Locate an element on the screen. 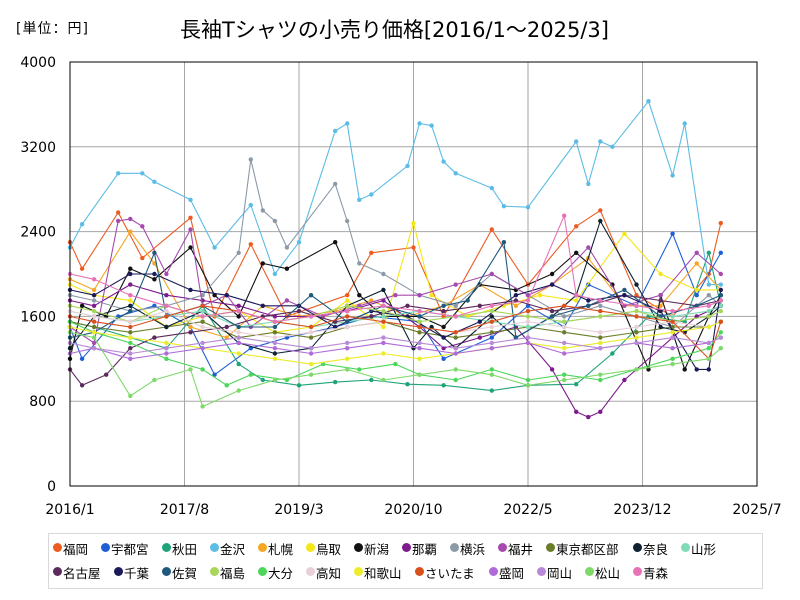 The width and height of the screenshot is (800, 600). legend-label: 佐賀 is located at coordinates (185, 573).